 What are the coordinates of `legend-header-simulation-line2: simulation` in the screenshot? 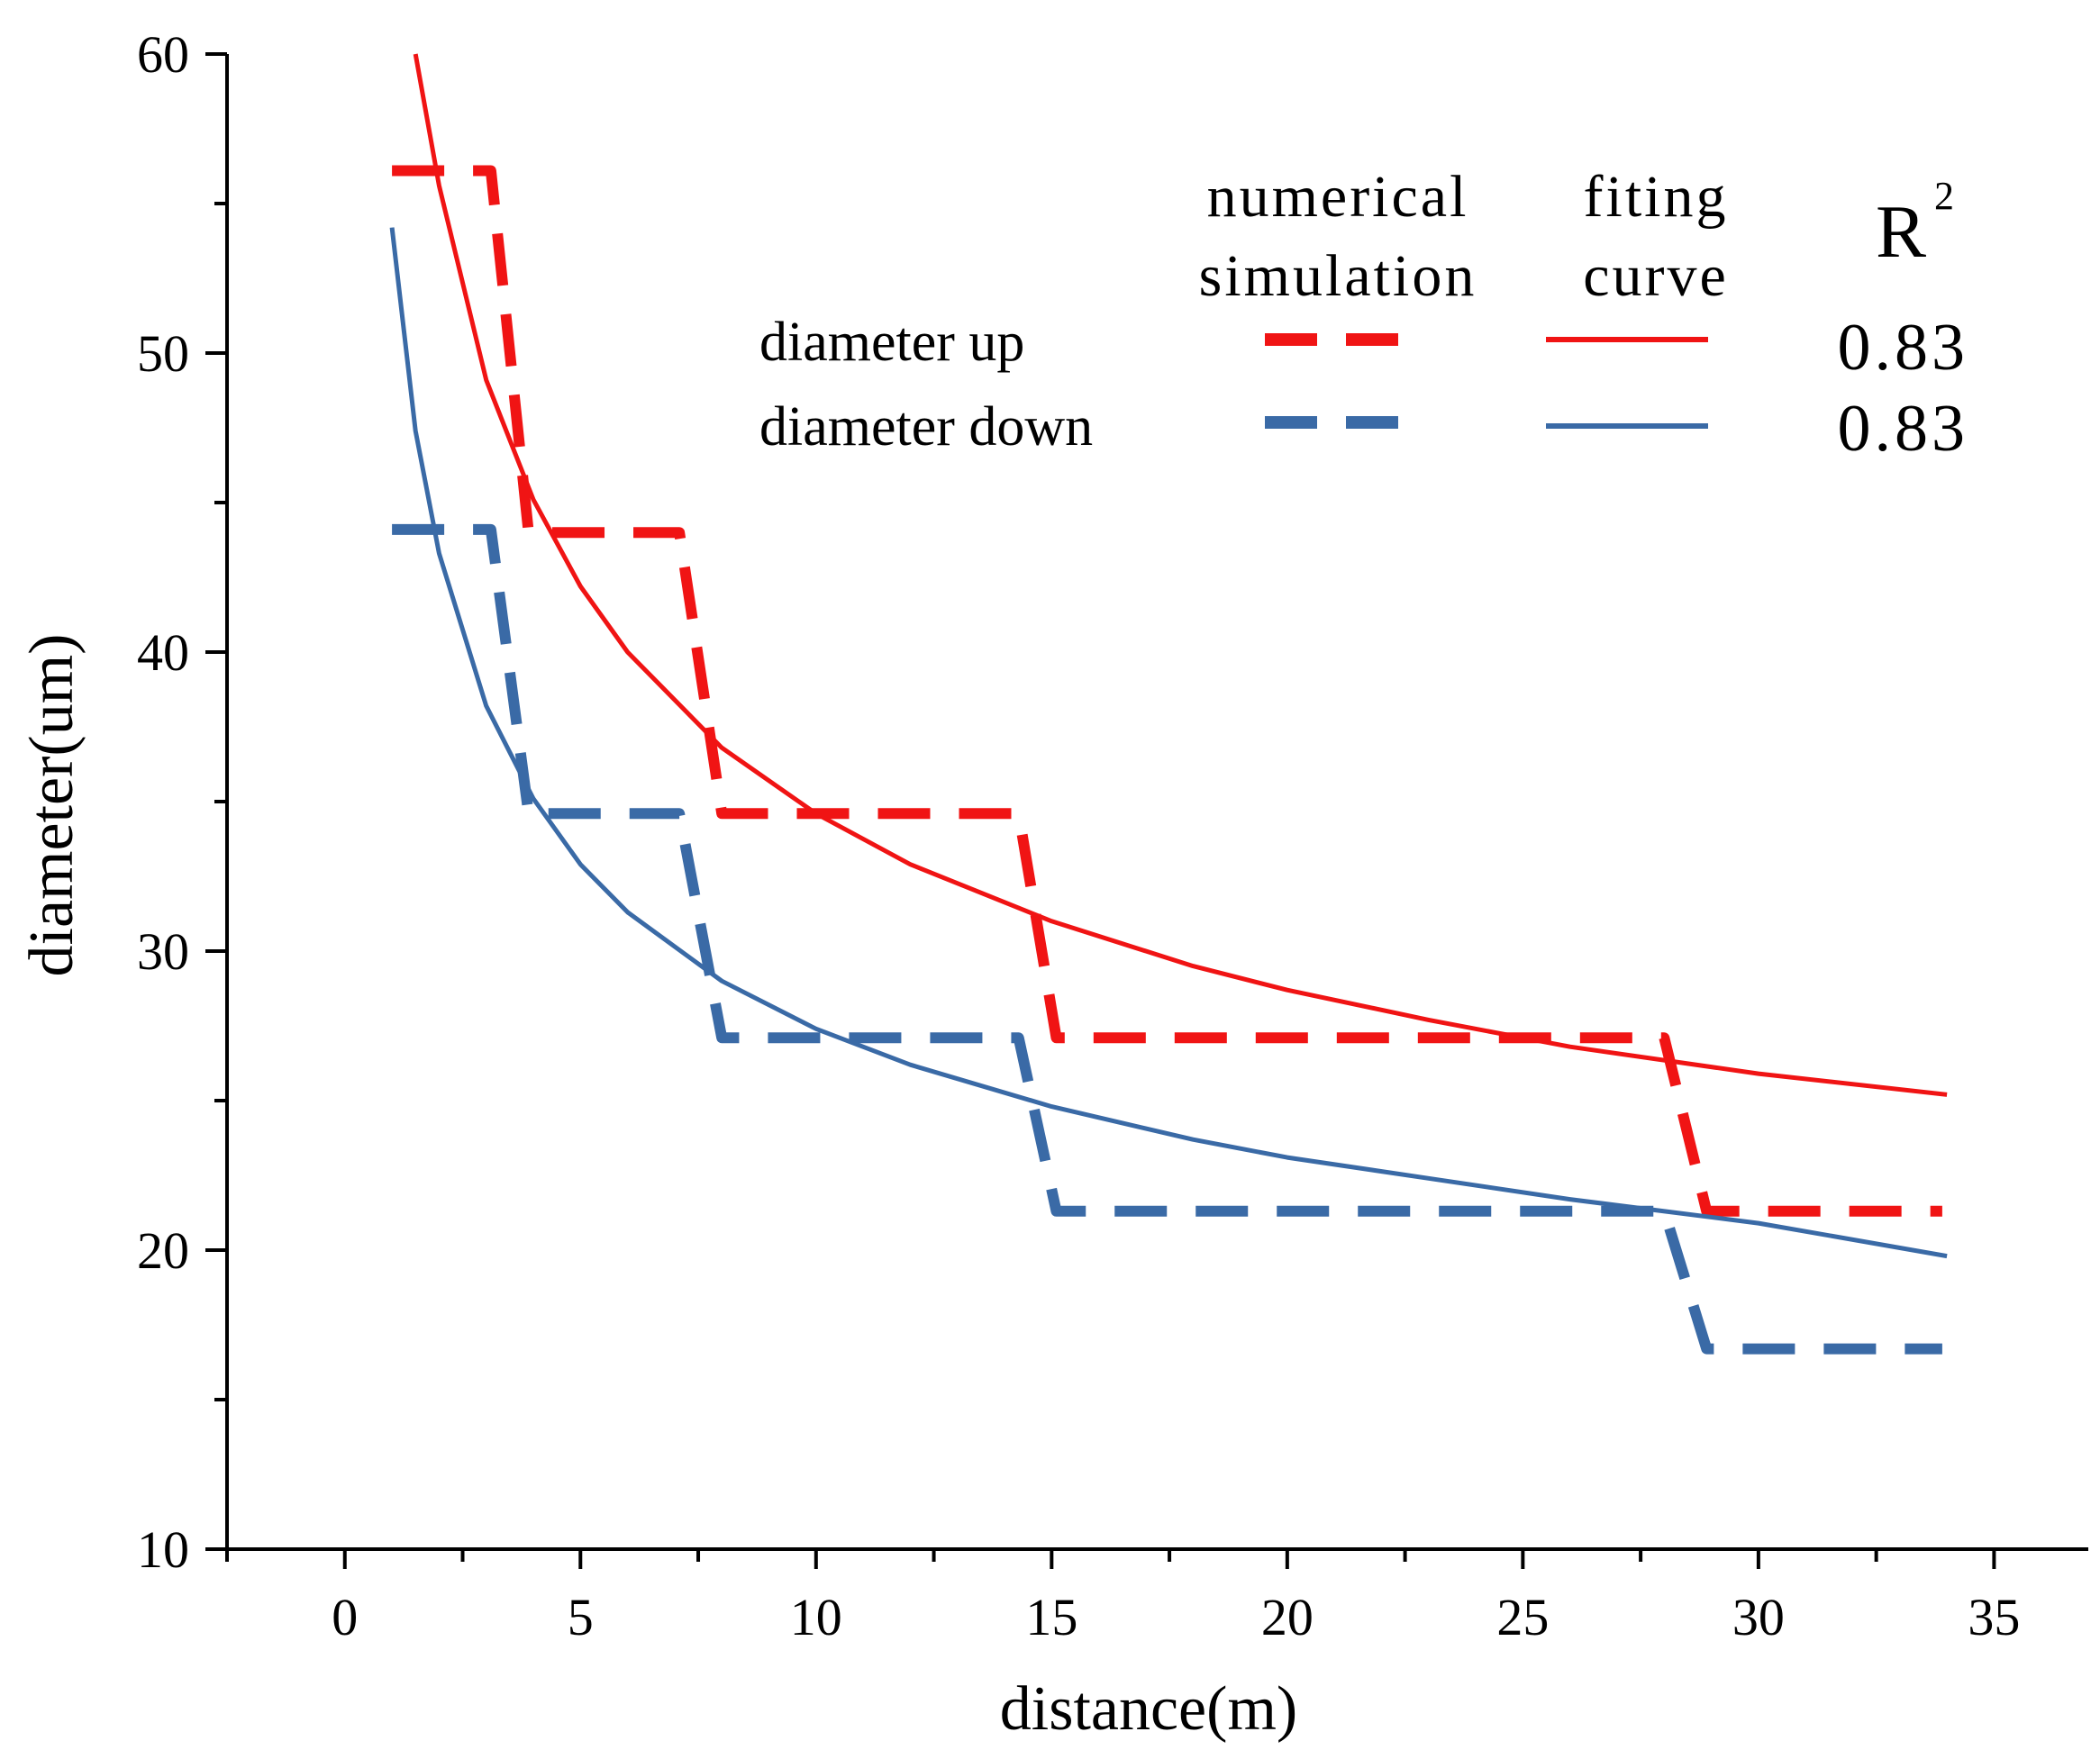 It's located at (1338, 276).